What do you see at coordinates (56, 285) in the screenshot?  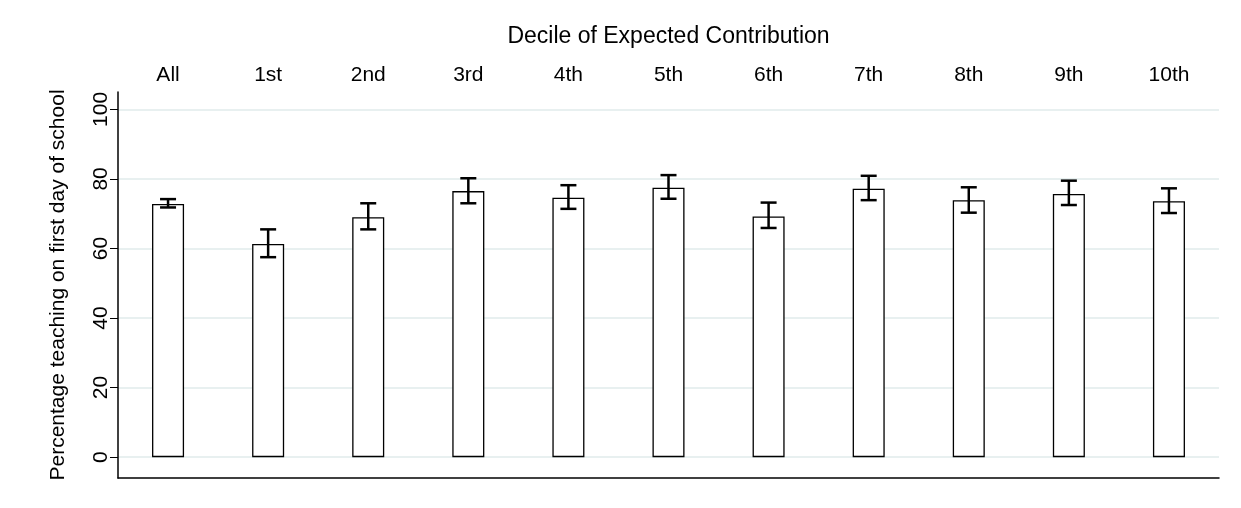 I see `y-axis-title: Percentage teaching on first day of school` at bounding box center [56, 285].